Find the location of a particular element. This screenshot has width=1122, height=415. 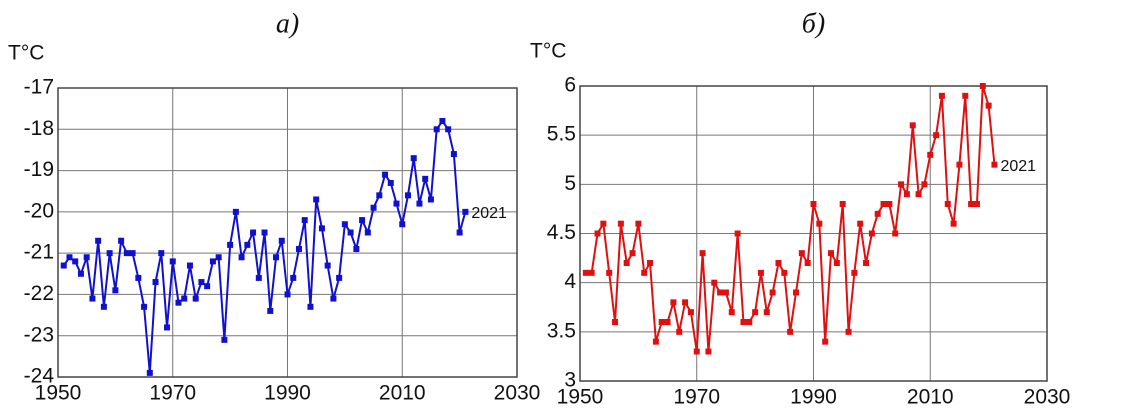

x-tick-label: 1970 is located at coordinates (696, 397).